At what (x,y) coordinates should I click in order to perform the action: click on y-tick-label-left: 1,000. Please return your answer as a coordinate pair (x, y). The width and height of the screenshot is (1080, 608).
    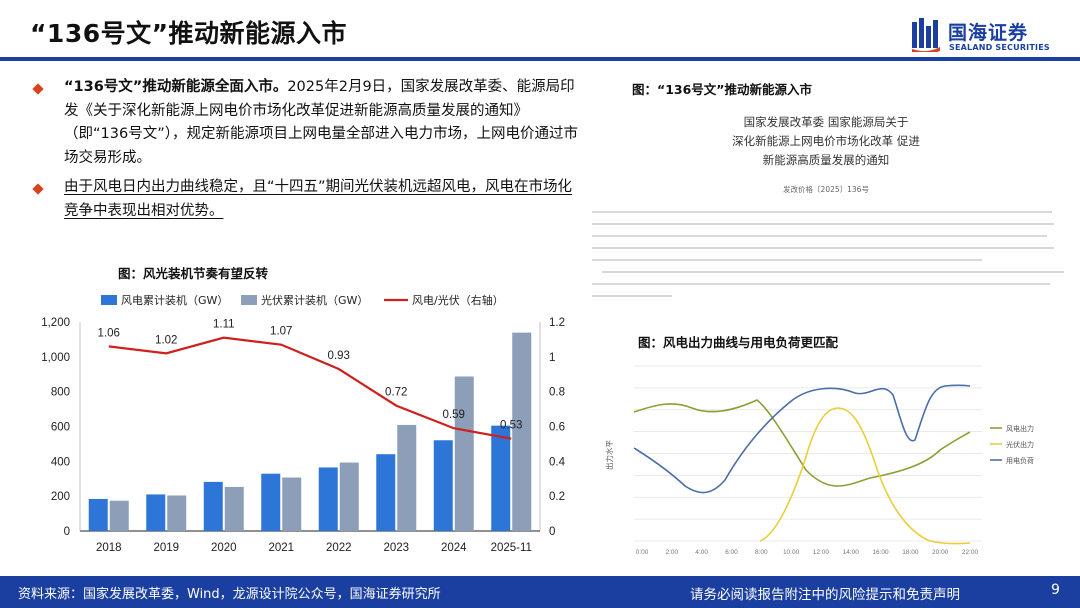
    Looking at the image, I should click on (55, 358).